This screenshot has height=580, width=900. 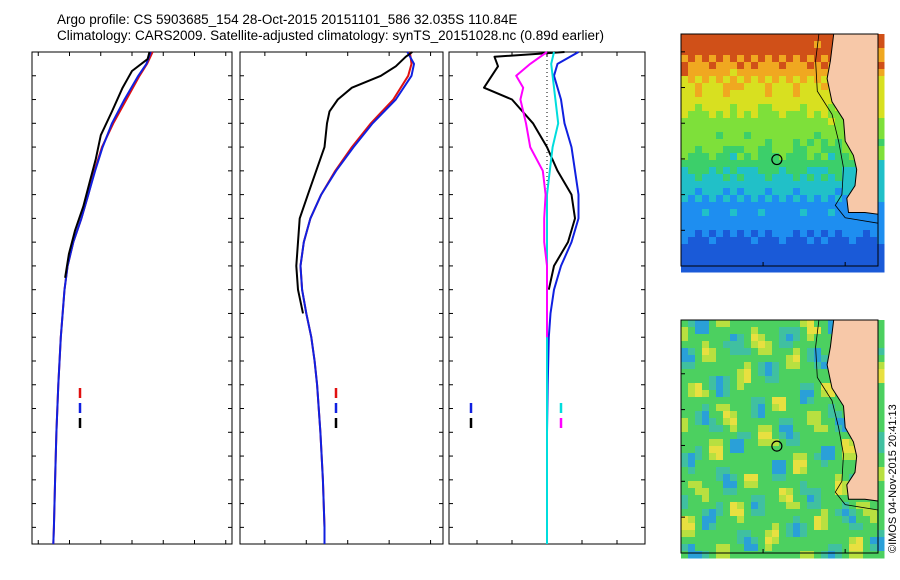 I want to click on series-line-s-satellite, so click(x=553, y=297).